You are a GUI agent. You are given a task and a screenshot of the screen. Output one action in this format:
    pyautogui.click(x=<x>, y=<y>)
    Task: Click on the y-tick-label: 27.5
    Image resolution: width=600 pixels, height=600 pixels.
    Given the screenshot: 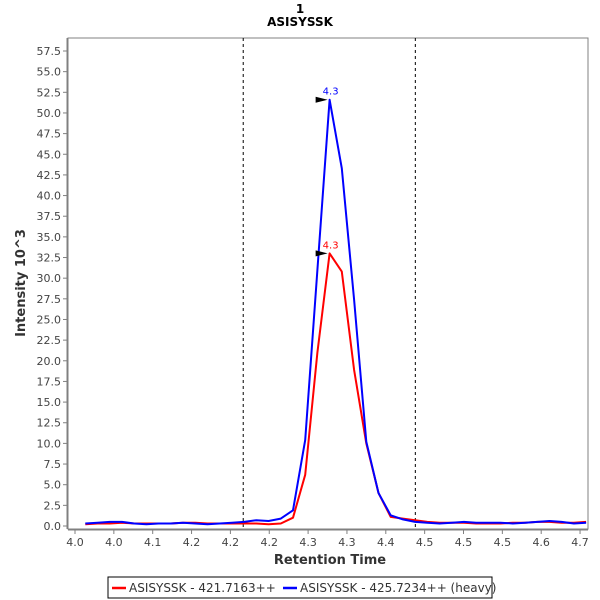 What is the action you would take?
    pyautogui.click(x=49, y=299)
    